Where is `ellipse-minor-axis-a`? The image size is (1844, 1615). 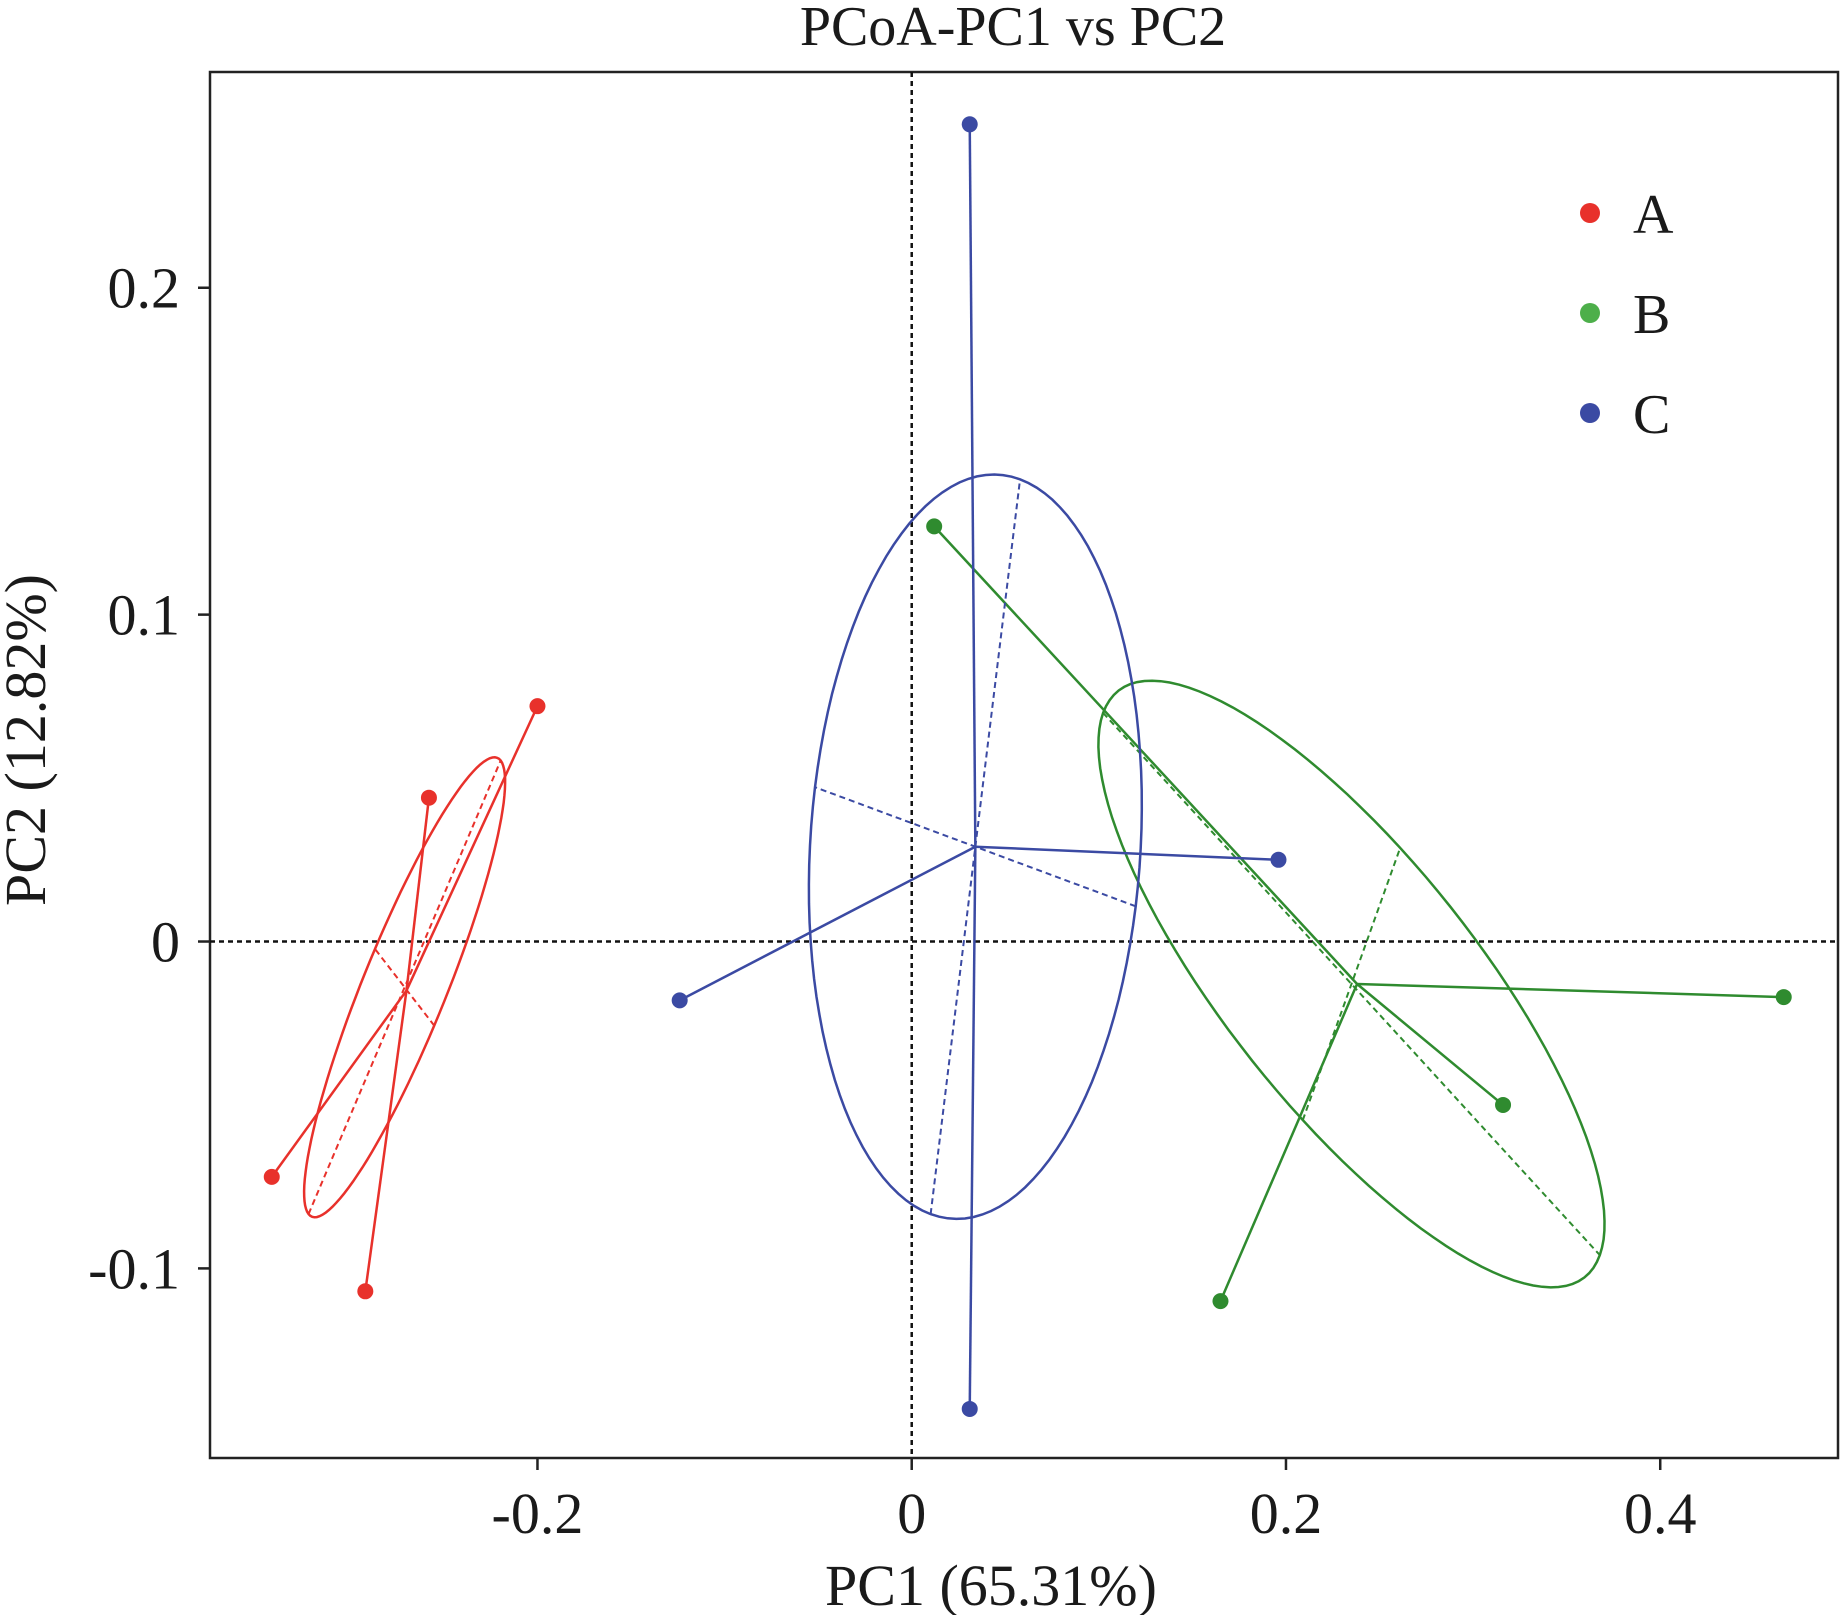
ellipse-minor-axis-a is located at coordinates (405, 987).